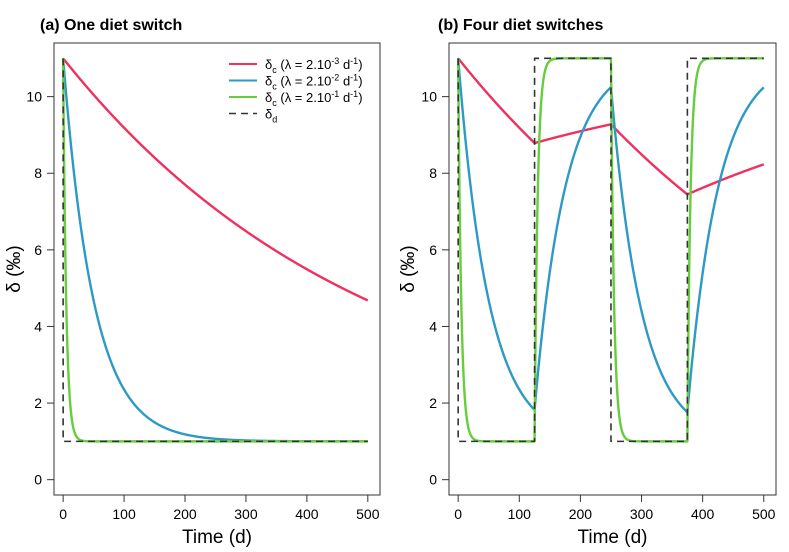  Describe the element at coordinates (520, 25) in the screenshot. I see `panel-title: (b) Four diet switches` at that location.